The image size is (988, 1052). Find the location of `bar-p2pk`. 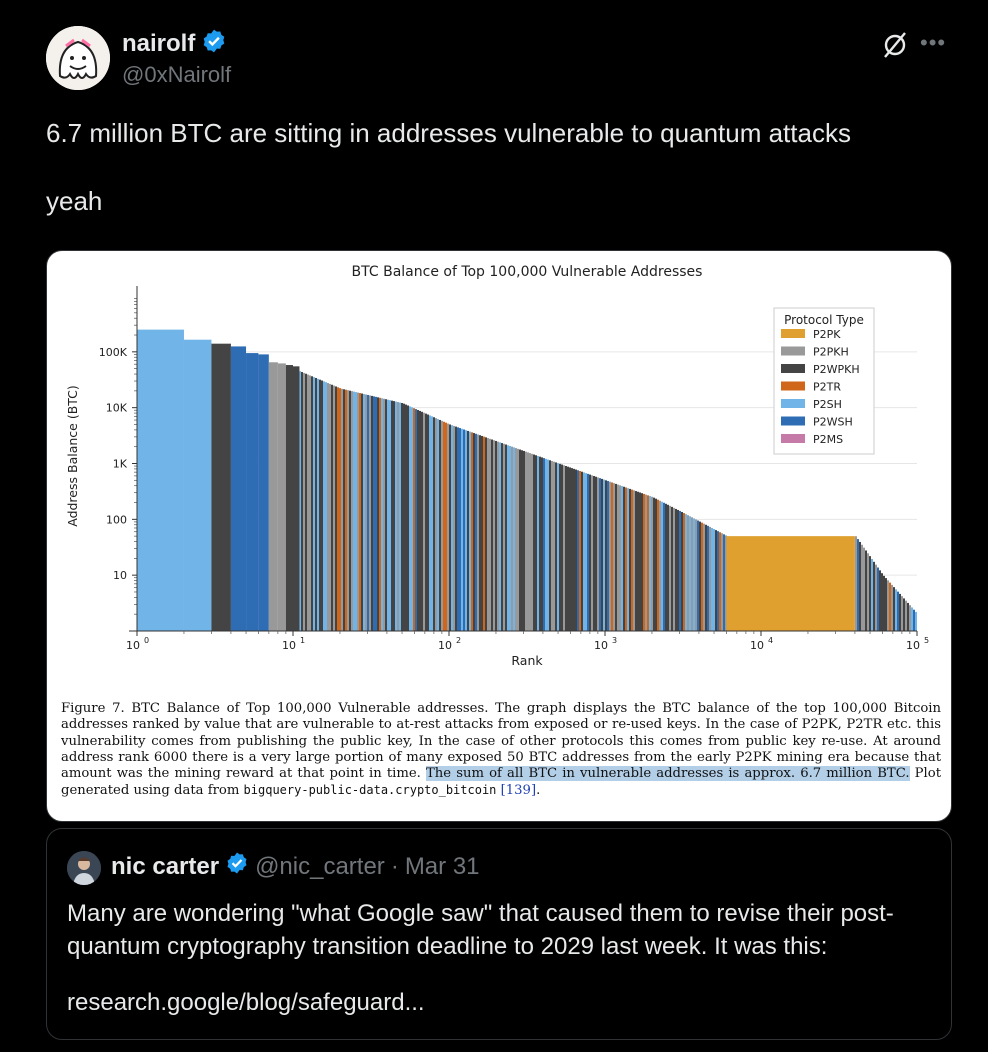

bar-p2pk is located at coordinates (790, 583).